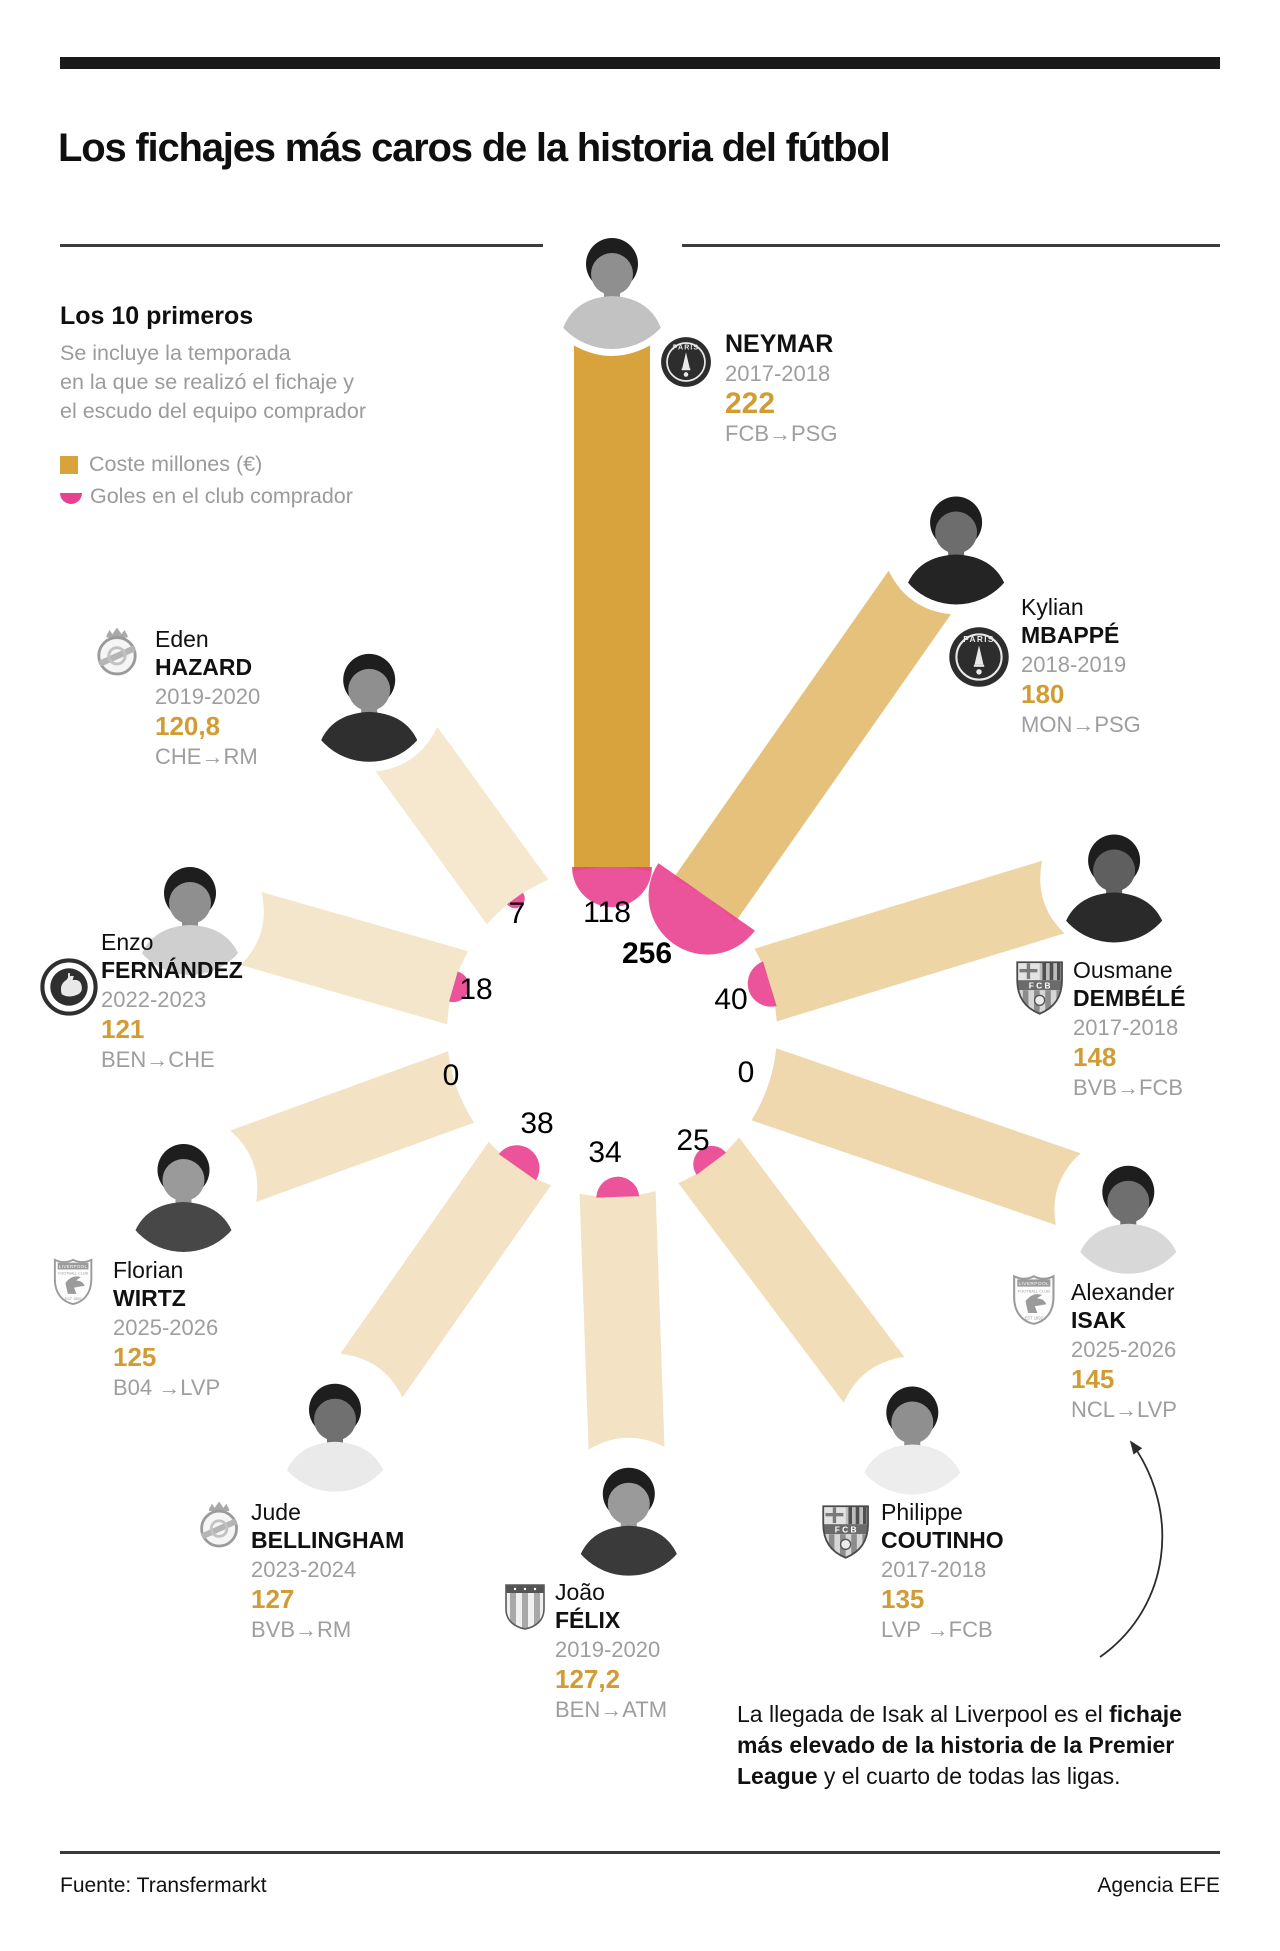 The image size is (1280, 1951). I want to click on player-label: Philippe COUTINHO 2017-2018 135 LVP →FCB, so click(942, 1571).